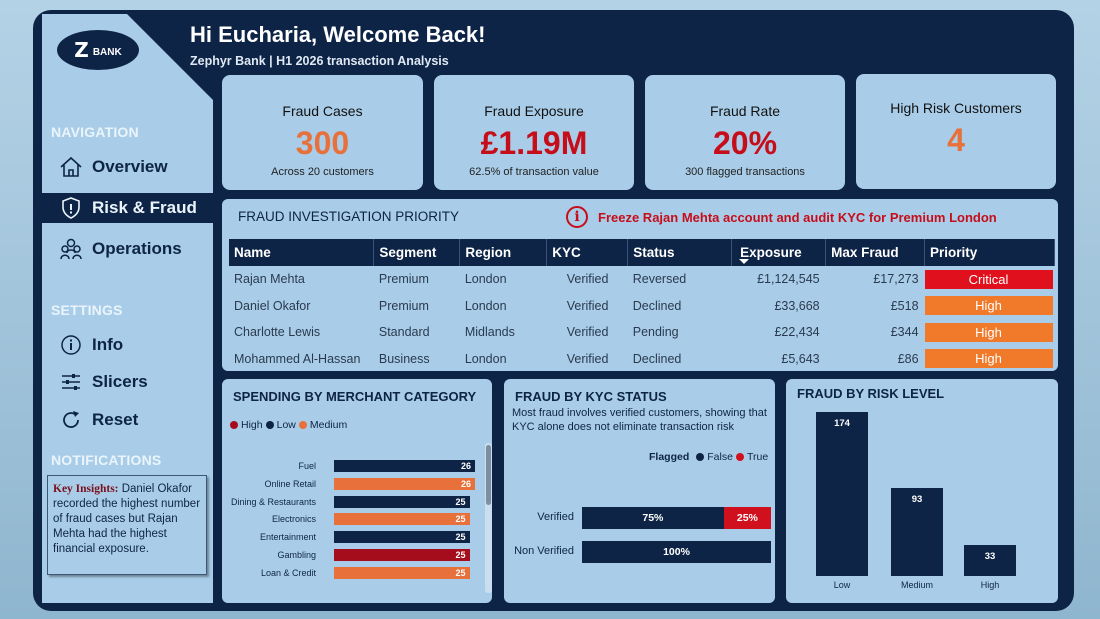 The height and width of the screenshot is (619, 1100). I want to click on col-header-exposure: Exposure, so click(779, 252).